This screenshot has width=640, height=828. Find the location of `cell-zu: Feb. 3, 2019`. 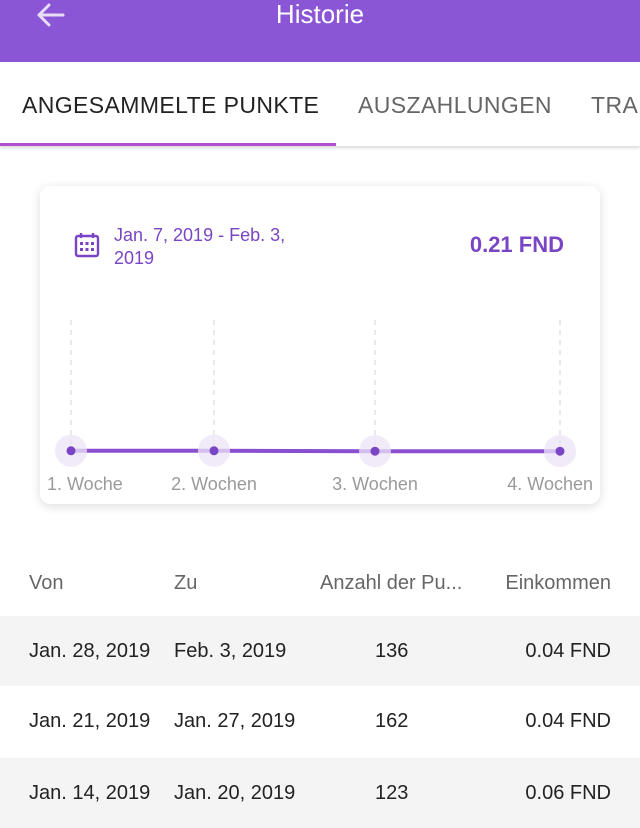

cell-zu: Feb. 3, 2019 is located at coordinates (230, 651).